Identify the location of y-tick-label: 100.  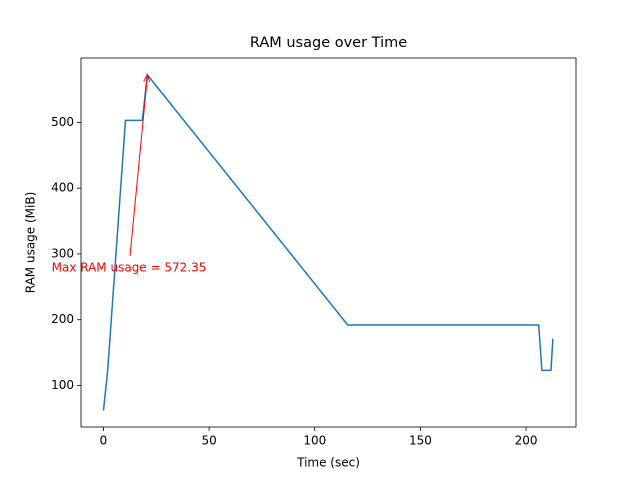
(62, 385).